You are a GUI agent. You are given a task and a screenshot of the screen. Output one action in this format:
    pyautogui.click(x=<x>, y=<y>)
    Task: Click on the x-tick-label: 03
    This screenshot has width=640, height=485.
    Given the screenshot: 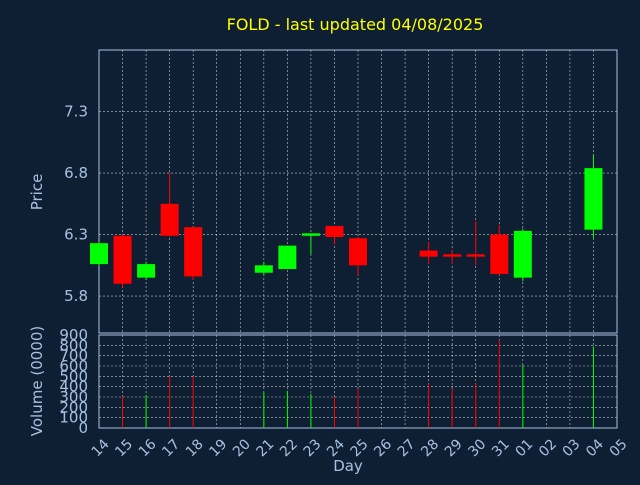 What is the action you would take?
    pyautogui.click(x=572, y=448)
    